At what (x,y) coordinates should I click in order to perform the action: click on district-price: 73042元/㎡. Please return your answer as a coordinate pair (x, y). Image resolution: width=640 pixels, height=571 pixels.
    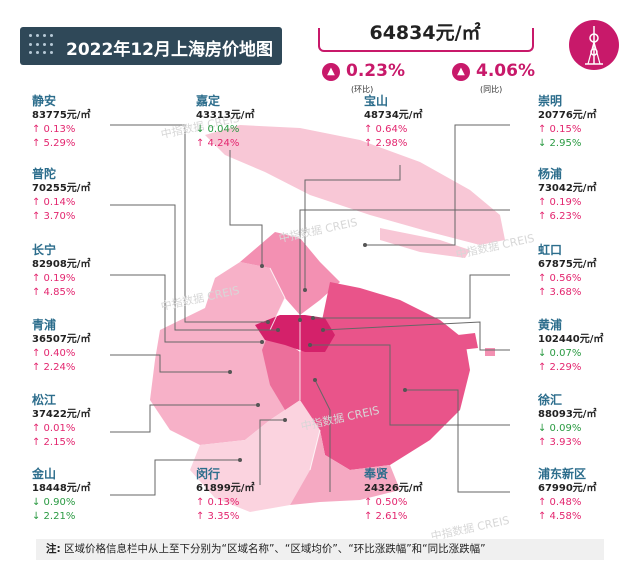
    Looking at the image, I should click on (567, 188).